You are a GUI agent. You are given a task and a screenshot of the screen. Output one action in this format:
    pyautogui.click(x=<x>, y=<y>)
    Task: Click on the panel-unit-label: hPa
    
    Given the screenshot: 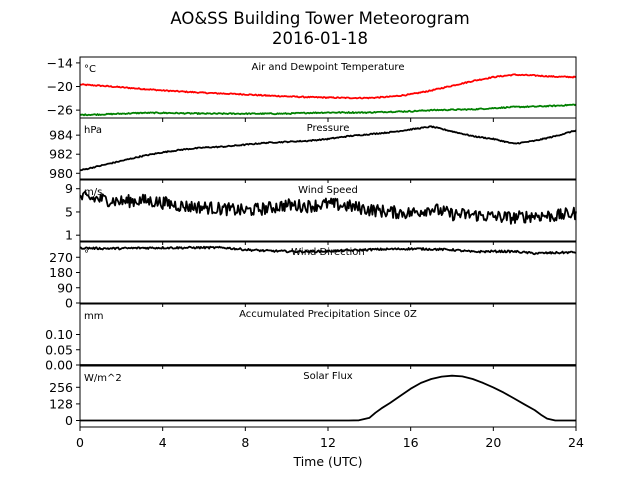 What is the action you would take?
    pyautogui.click(x=93, y=130)
    